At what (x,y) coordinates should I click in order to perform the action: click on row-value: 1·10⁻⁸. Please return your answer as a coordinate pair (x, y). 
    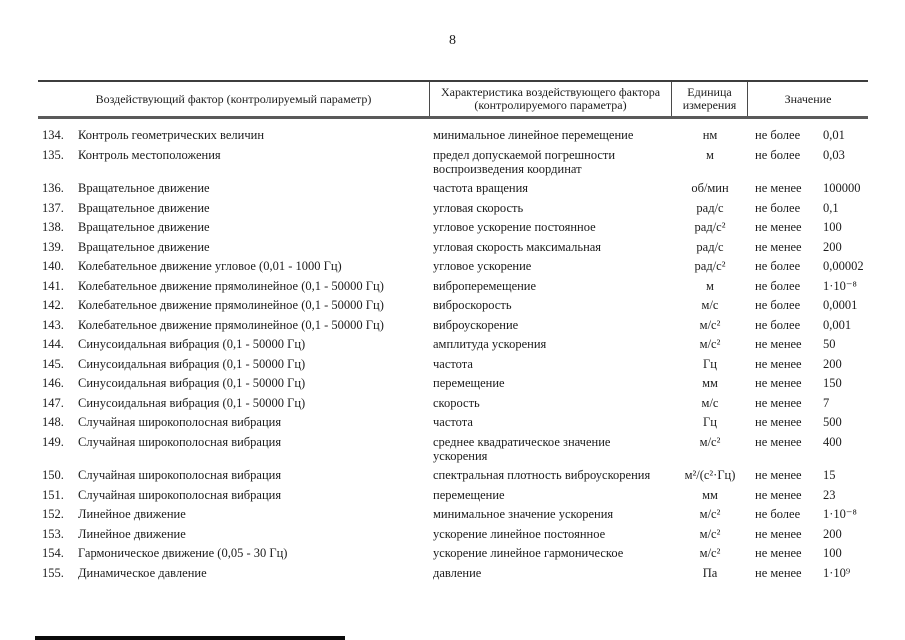
    Looking at the image, I should click on (840, 514).